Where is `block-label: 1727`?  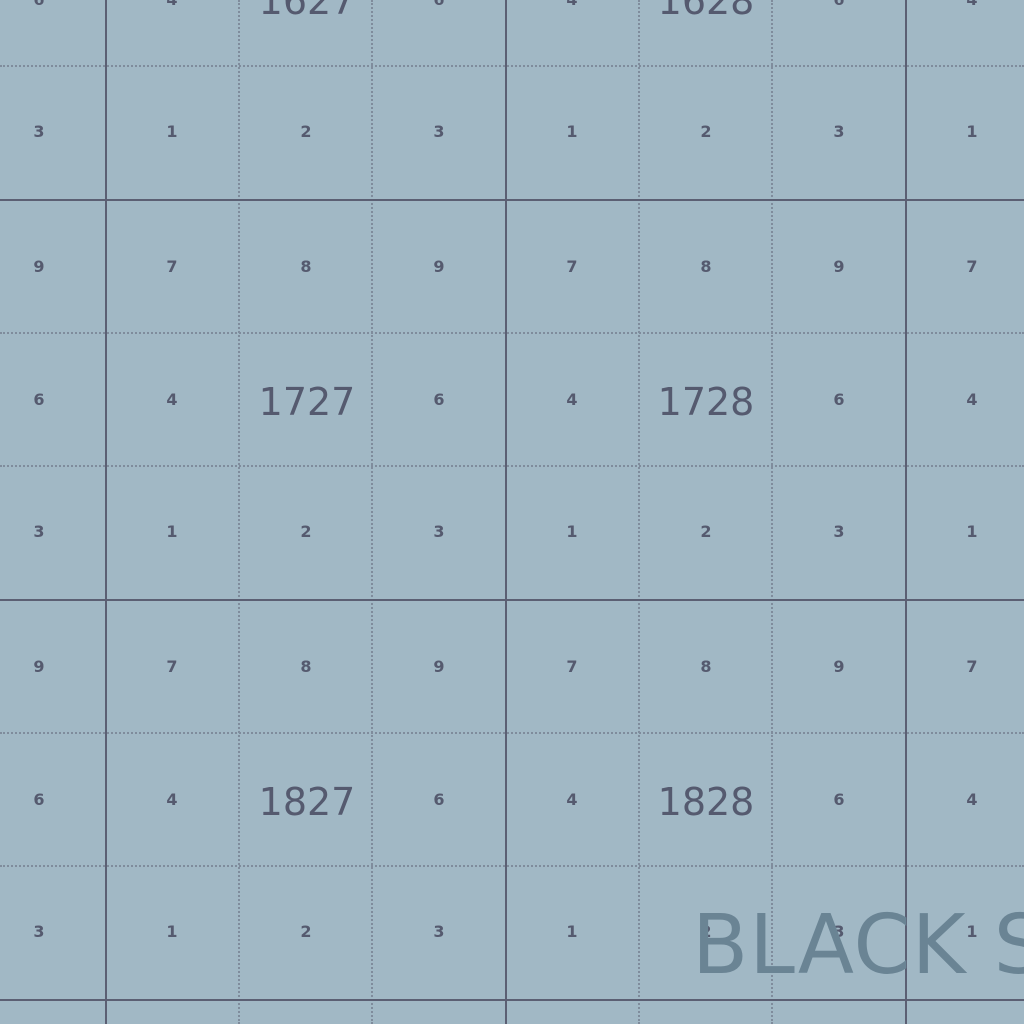 block-label: 1727 is located at coordinates (307, 402).